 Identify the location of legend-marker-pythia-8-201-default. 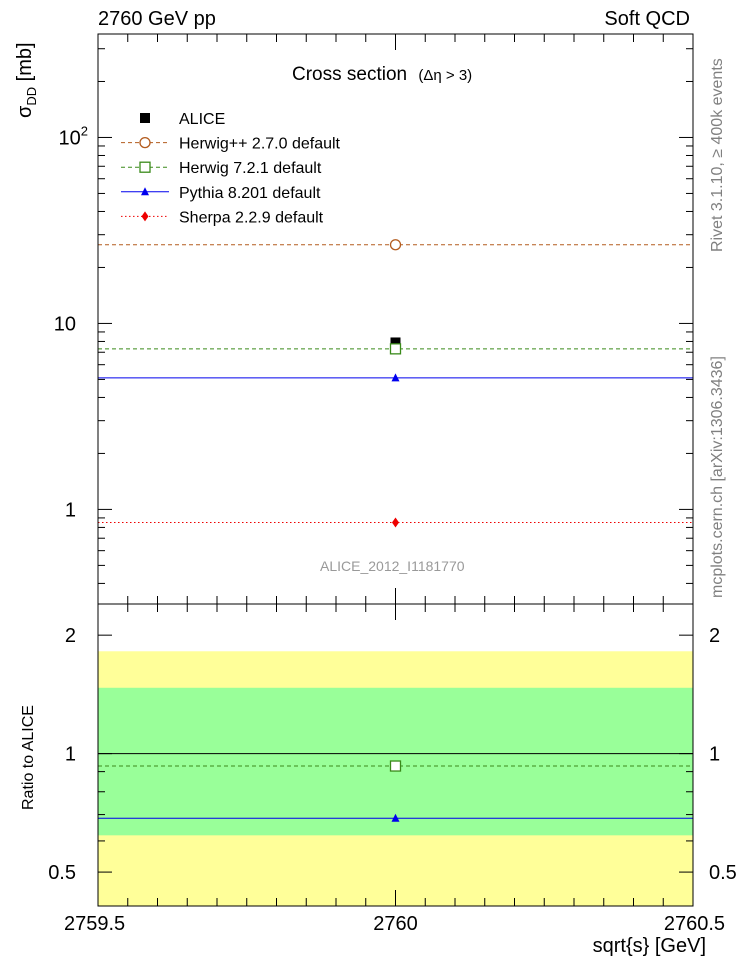
(145, 191).